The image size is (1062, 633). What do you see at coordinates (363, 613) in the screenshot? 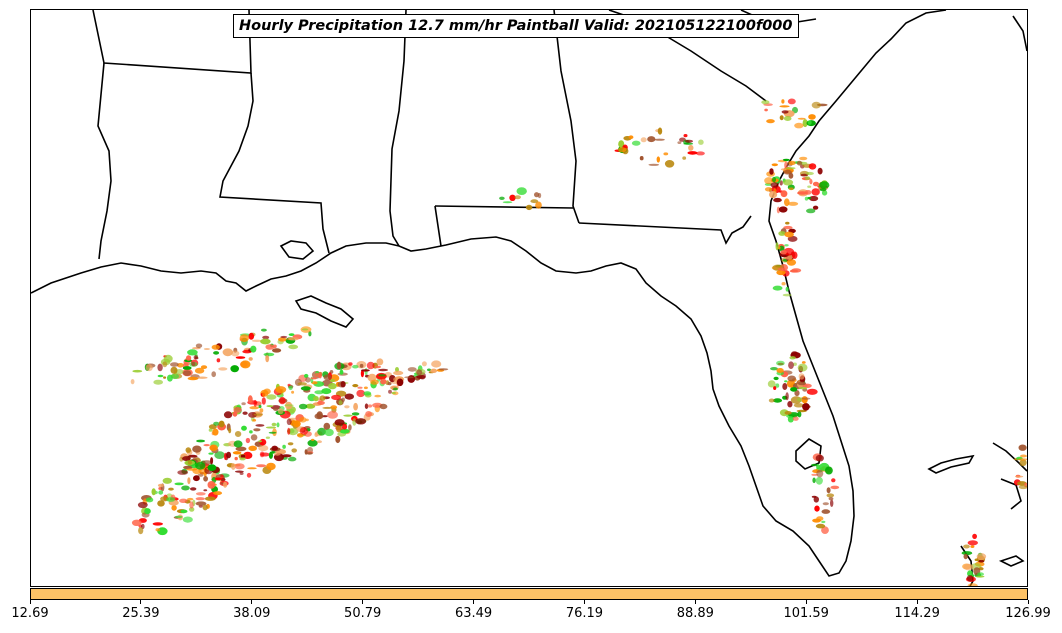
I see `colorbar-tick-label: 50.79` at bounding box center [363, 613].